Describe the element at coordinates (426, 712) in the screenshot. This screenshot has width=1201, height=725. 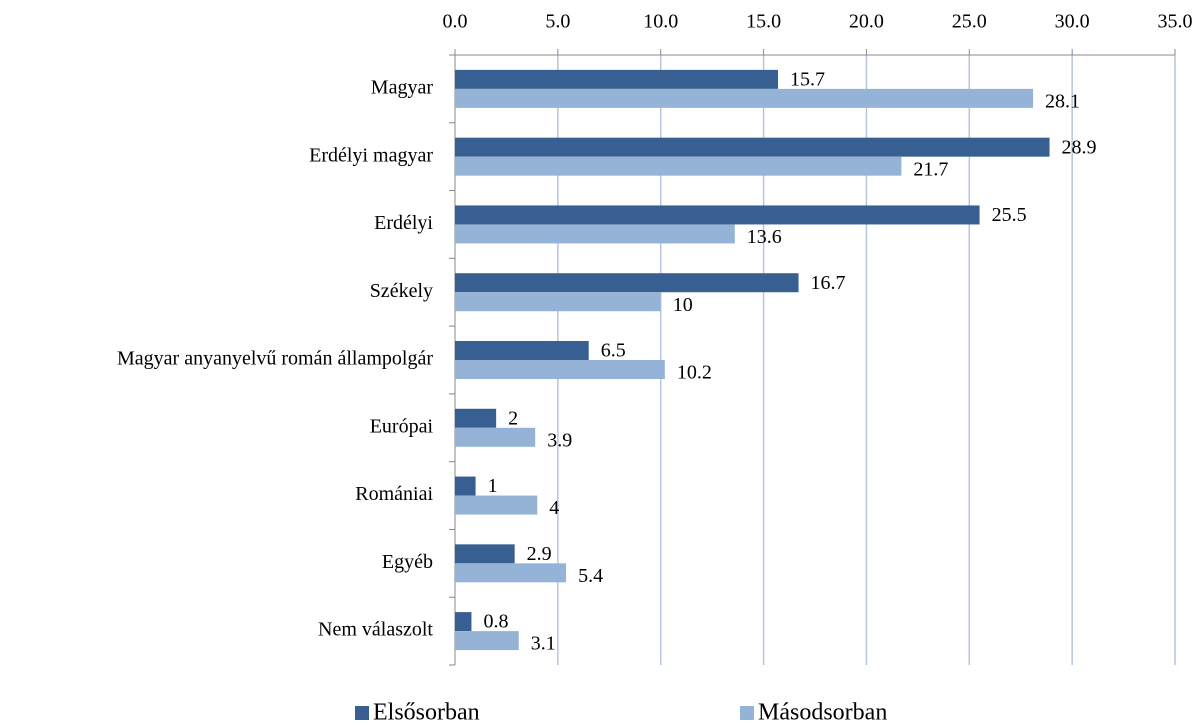
I see `legend-label: Elsősorban` at that location.